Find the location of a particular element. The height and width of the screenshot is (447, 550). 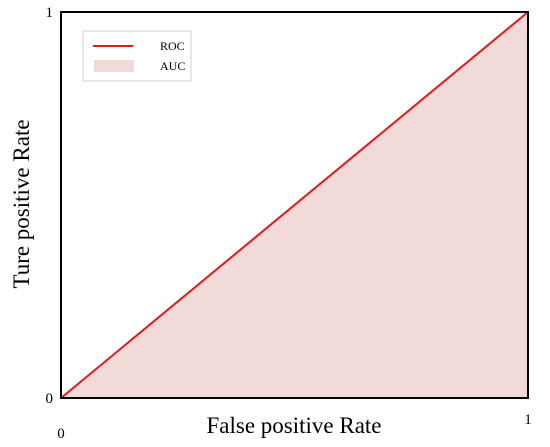

x-axis-title: False positive Rate is located at coordinates (293, 425).